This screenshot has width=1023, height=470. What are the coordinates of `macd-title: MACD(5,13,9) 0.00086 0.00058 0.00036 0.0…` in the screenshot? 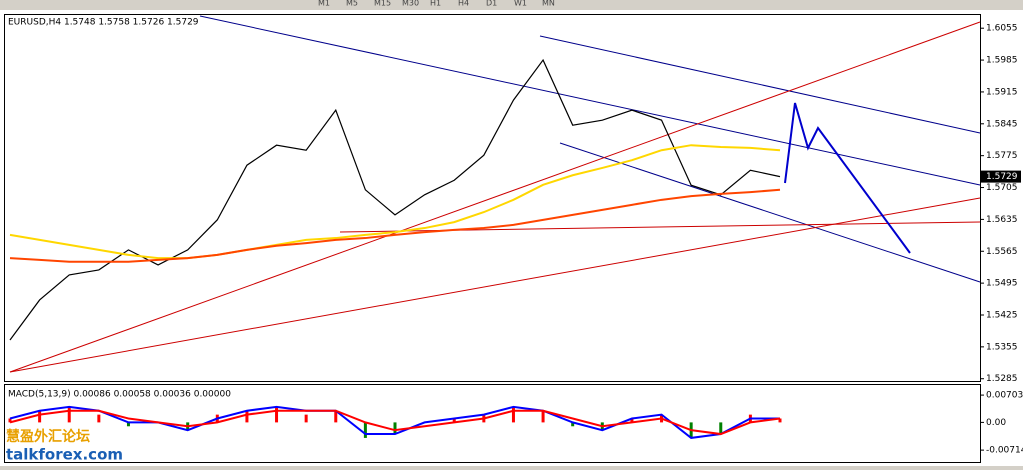 It's located at (119, 395).